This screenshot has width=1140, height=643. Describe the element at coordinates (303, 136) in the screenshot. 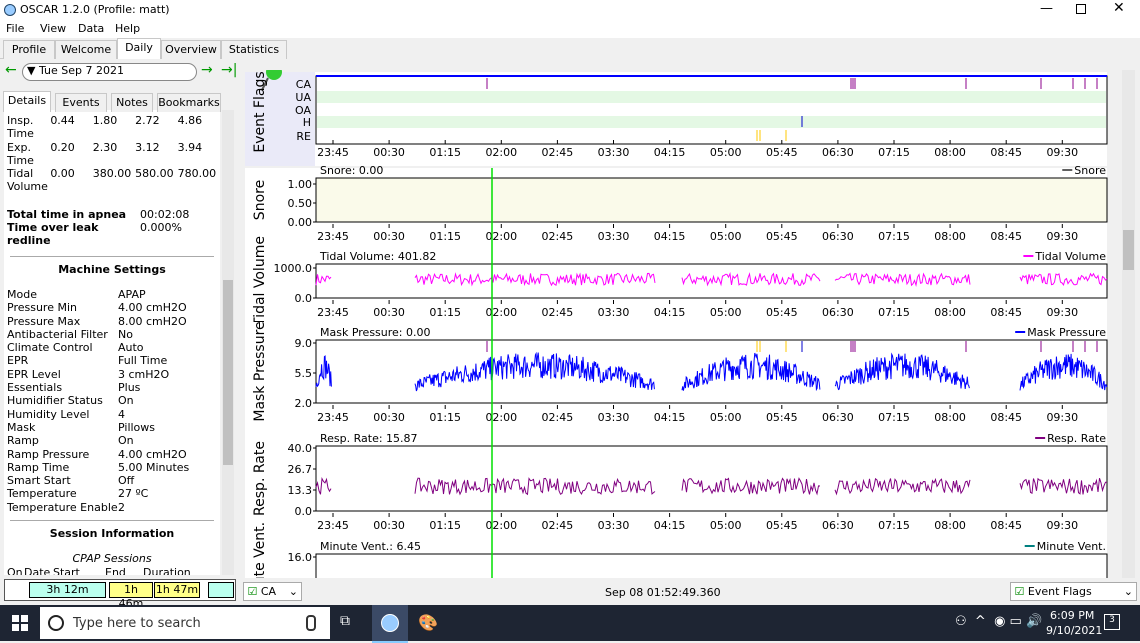

I see `flag-label: RE` at that location.